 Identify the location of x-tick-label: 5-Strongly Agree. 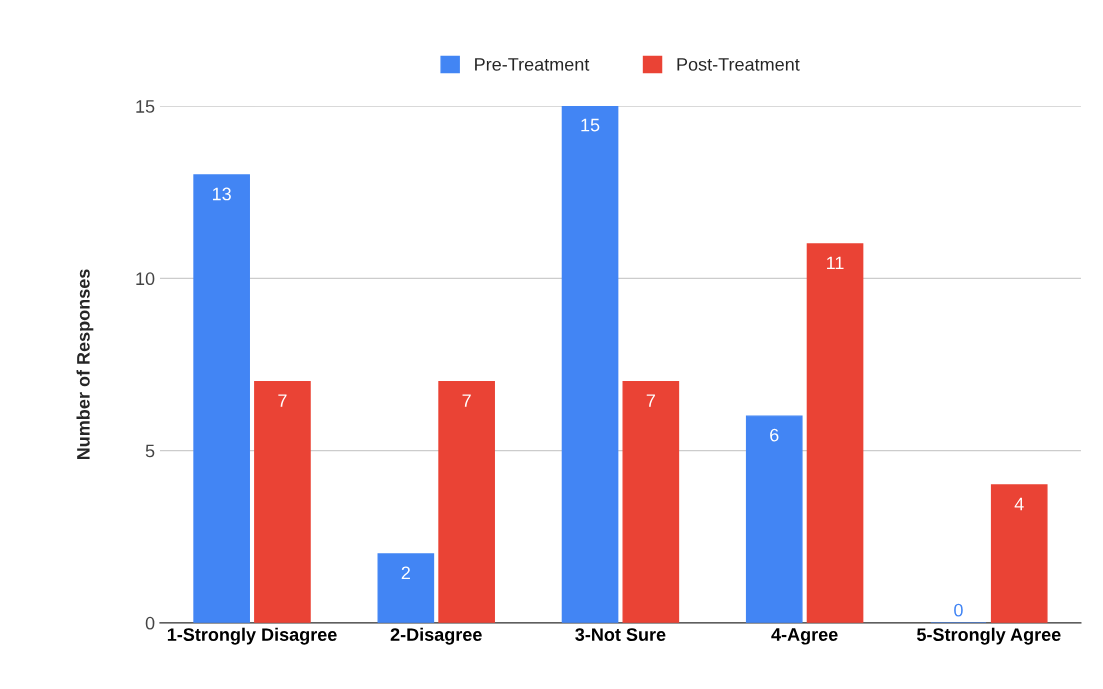
(989, 636).